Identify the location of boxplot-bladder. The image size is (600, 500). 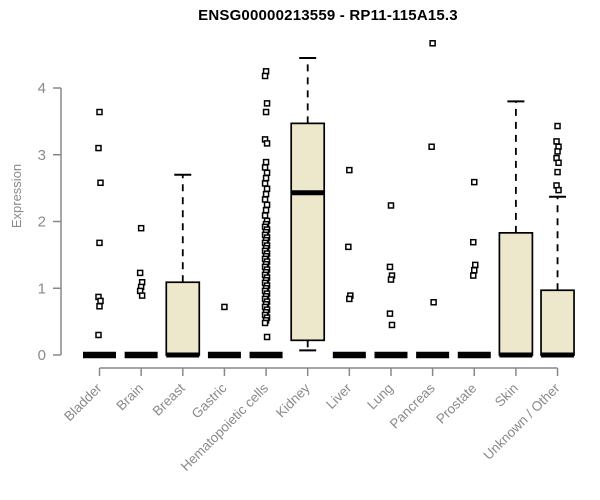
(99, 233).